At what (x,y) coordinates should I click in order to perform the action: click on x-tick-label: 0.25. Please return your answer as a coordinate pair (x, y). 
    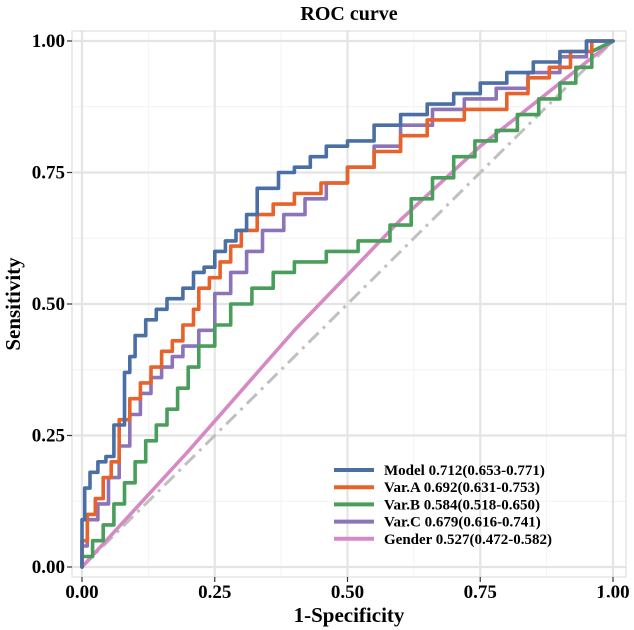
    Looking at the image, I should click on (214, 592).